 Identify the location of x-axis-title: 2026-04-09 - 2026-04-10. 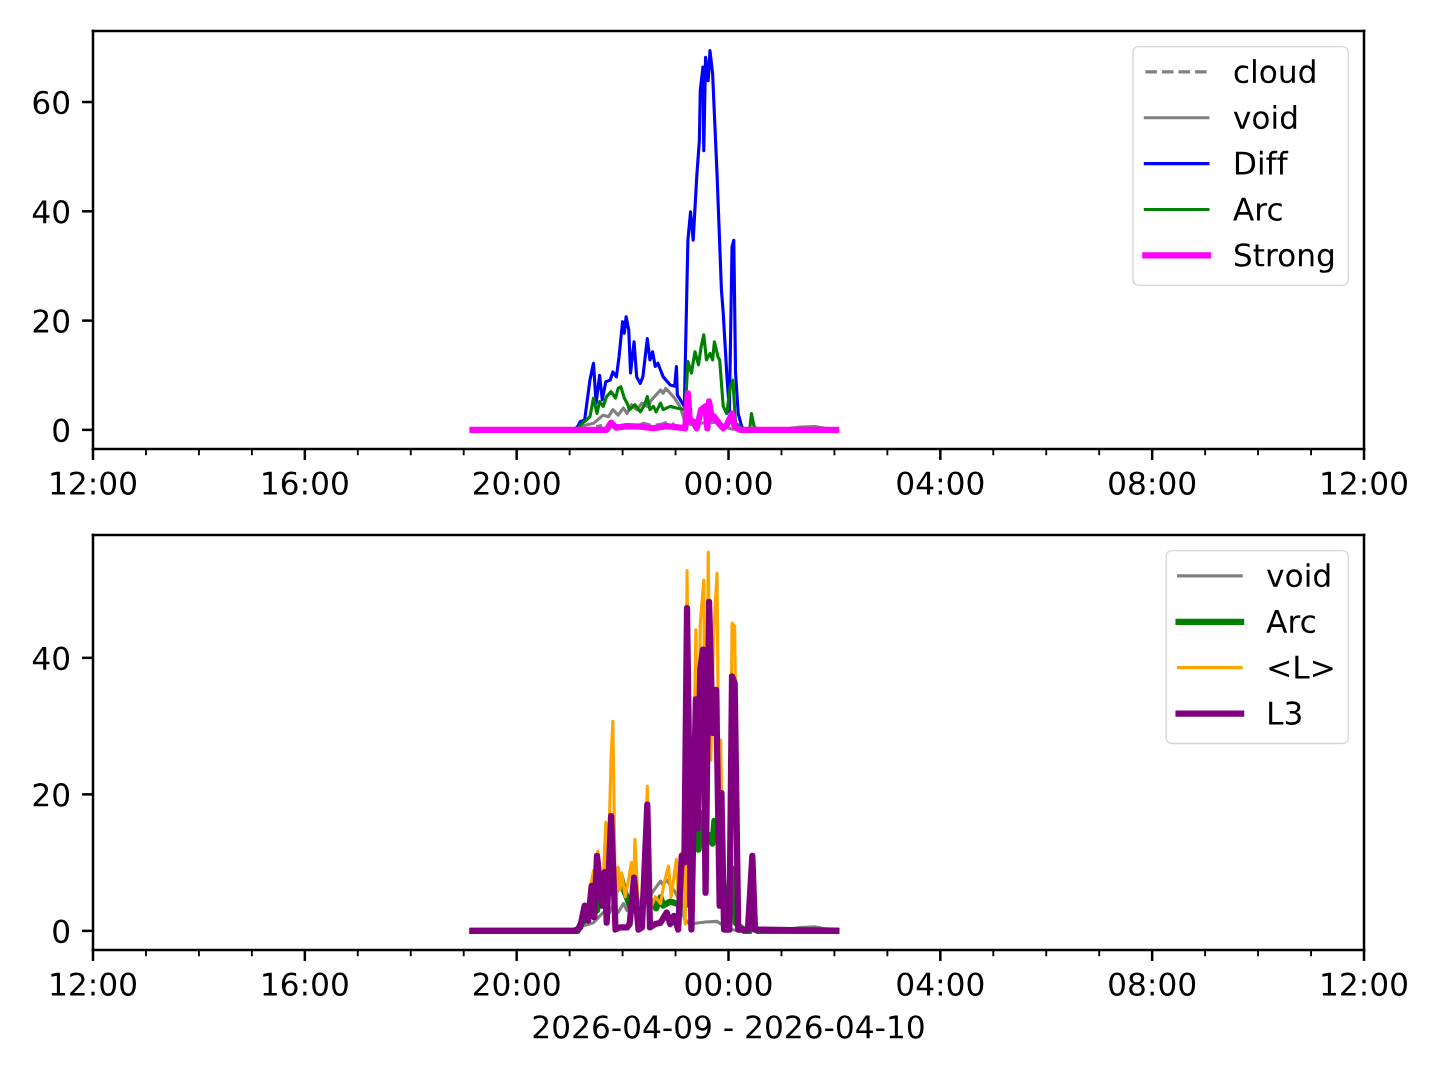
(728, 1027).